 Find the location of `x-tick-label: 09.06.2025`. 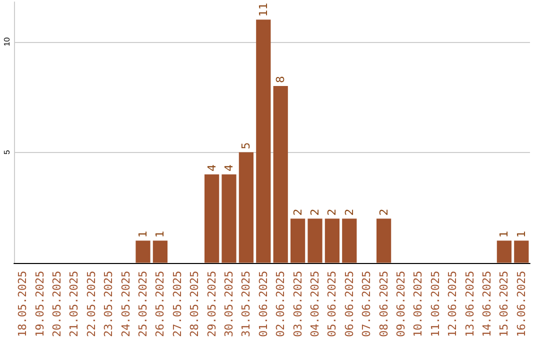

x-tick-label: 09.06.2025 is located at coordinates (401, 304).